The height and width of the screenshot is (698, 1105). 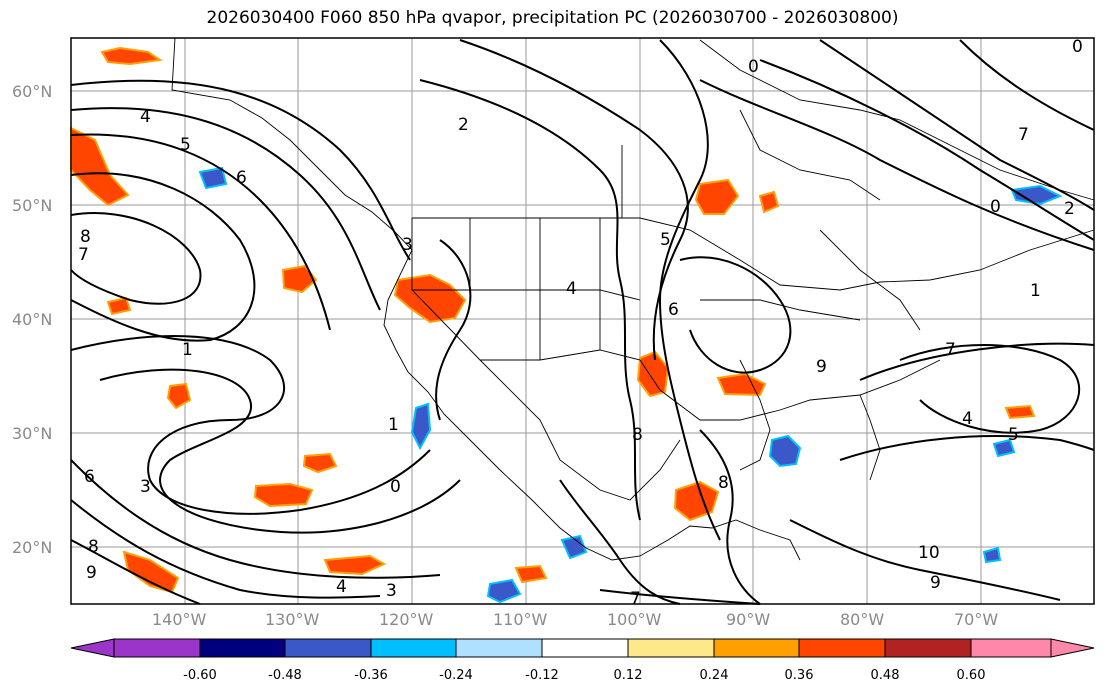 What do you see at coordinates (929, 553) in the screenshot?
I see `contour-label: 10` at bounding box center [929, 553].